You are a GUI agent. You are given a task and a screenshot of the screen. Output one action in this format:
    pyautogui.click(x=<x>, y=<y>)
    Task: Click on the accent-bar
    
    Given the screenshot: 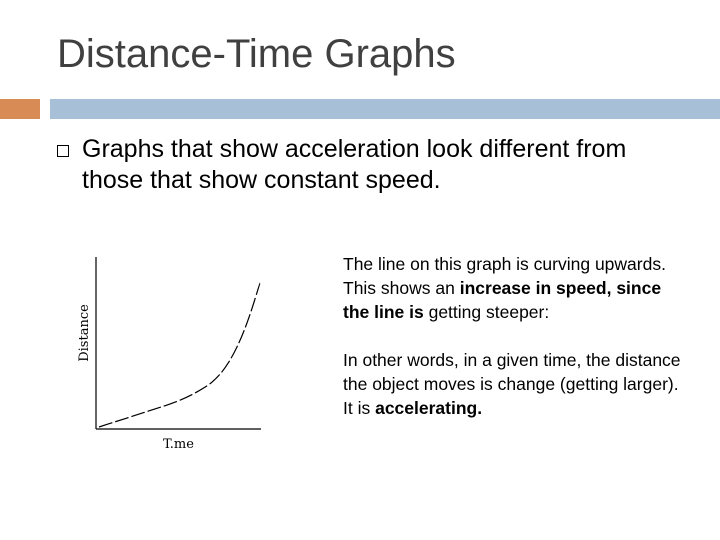 What is the action you would take?
    pyautogui.click(x=20, y=109)
    